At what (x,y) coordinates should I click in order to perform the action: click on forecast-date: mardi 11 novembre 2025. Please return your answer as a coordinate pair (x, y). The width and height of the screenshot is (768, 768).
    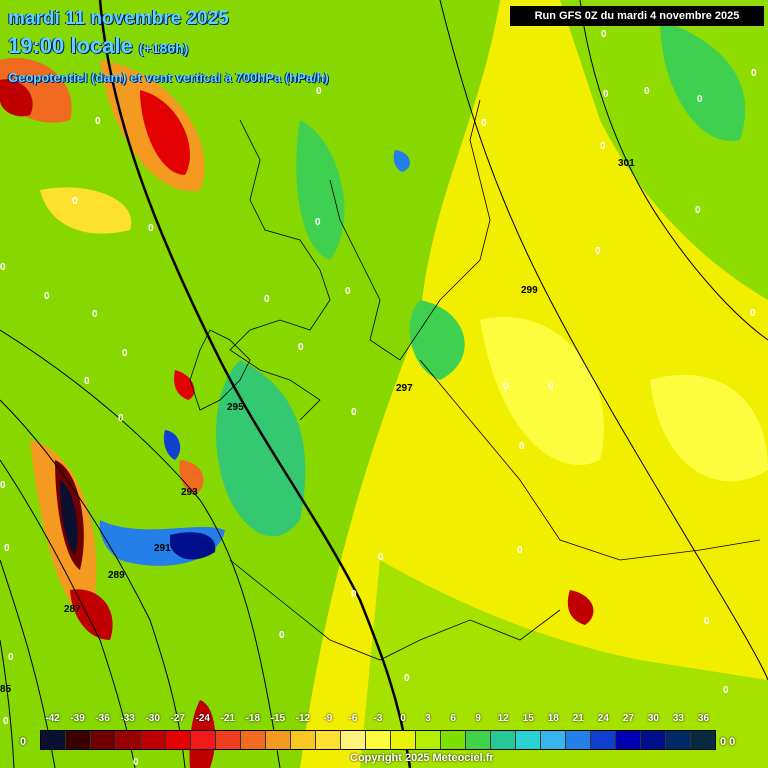
    Looking at the image, I should click on (118, 18).